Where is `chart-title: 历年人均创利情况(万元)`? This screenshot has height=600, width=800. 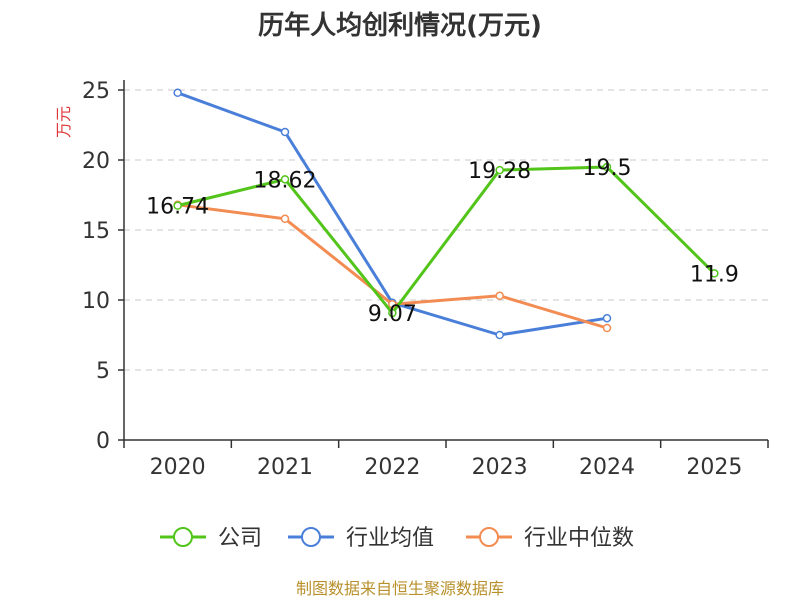 chart-title: 历年人均创利情况(万元) is located at coordinates (400, 25).